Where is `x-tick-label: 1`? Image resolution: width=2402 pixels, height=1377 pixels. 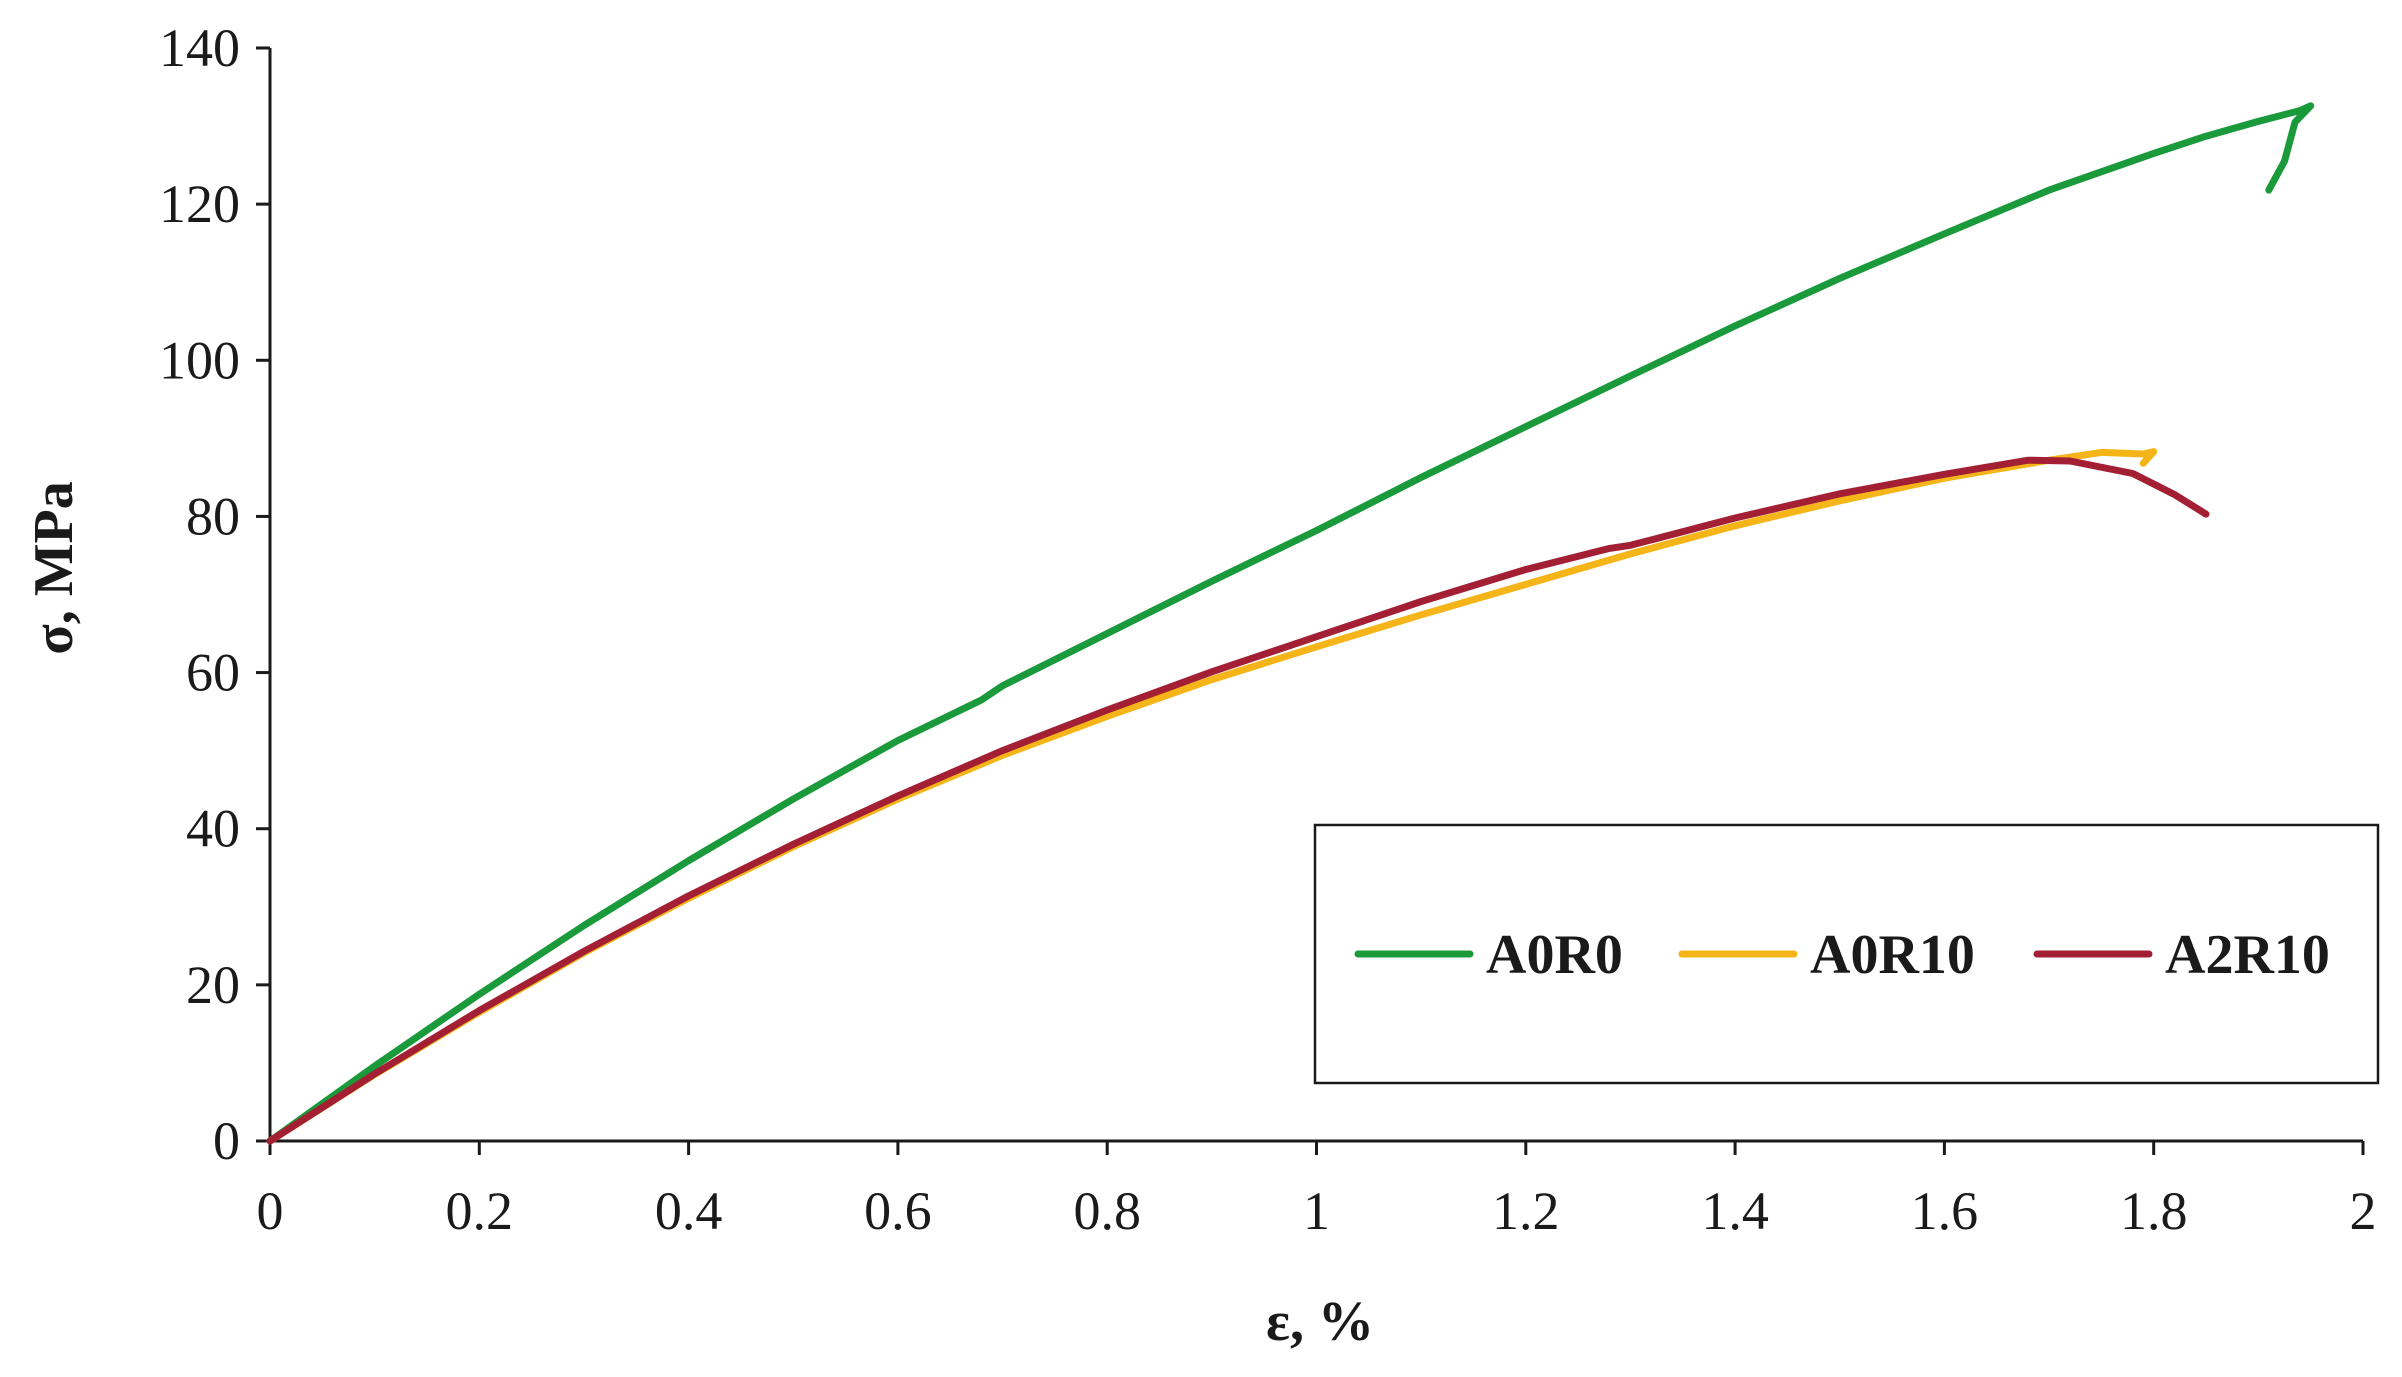
x-tick-label: 1 is located at coordinates (1316, 1211).